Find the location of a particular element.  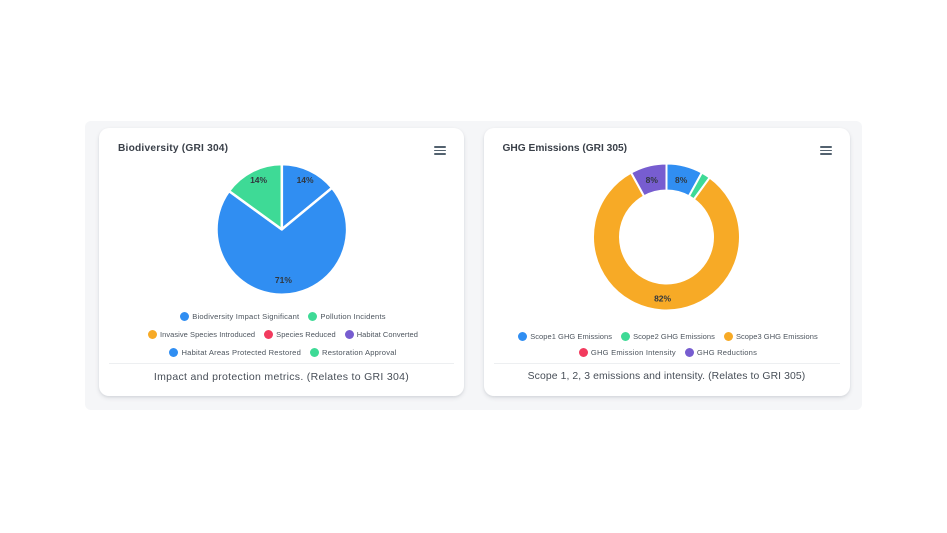

svg-text: 71% is located at coordinates (283, 280).